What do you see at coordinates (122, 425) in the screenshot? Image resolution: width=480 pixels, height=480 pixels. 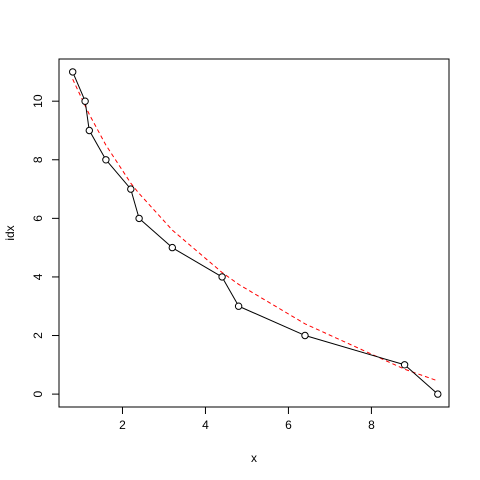 I see `x-tick-label: 2` at bounding box center [122, 425].